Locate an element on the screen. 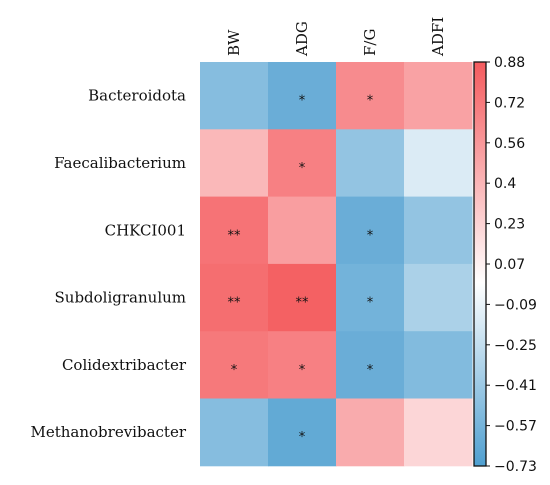  row-label: Faecalibacterium is located at coordinates (120, 163).